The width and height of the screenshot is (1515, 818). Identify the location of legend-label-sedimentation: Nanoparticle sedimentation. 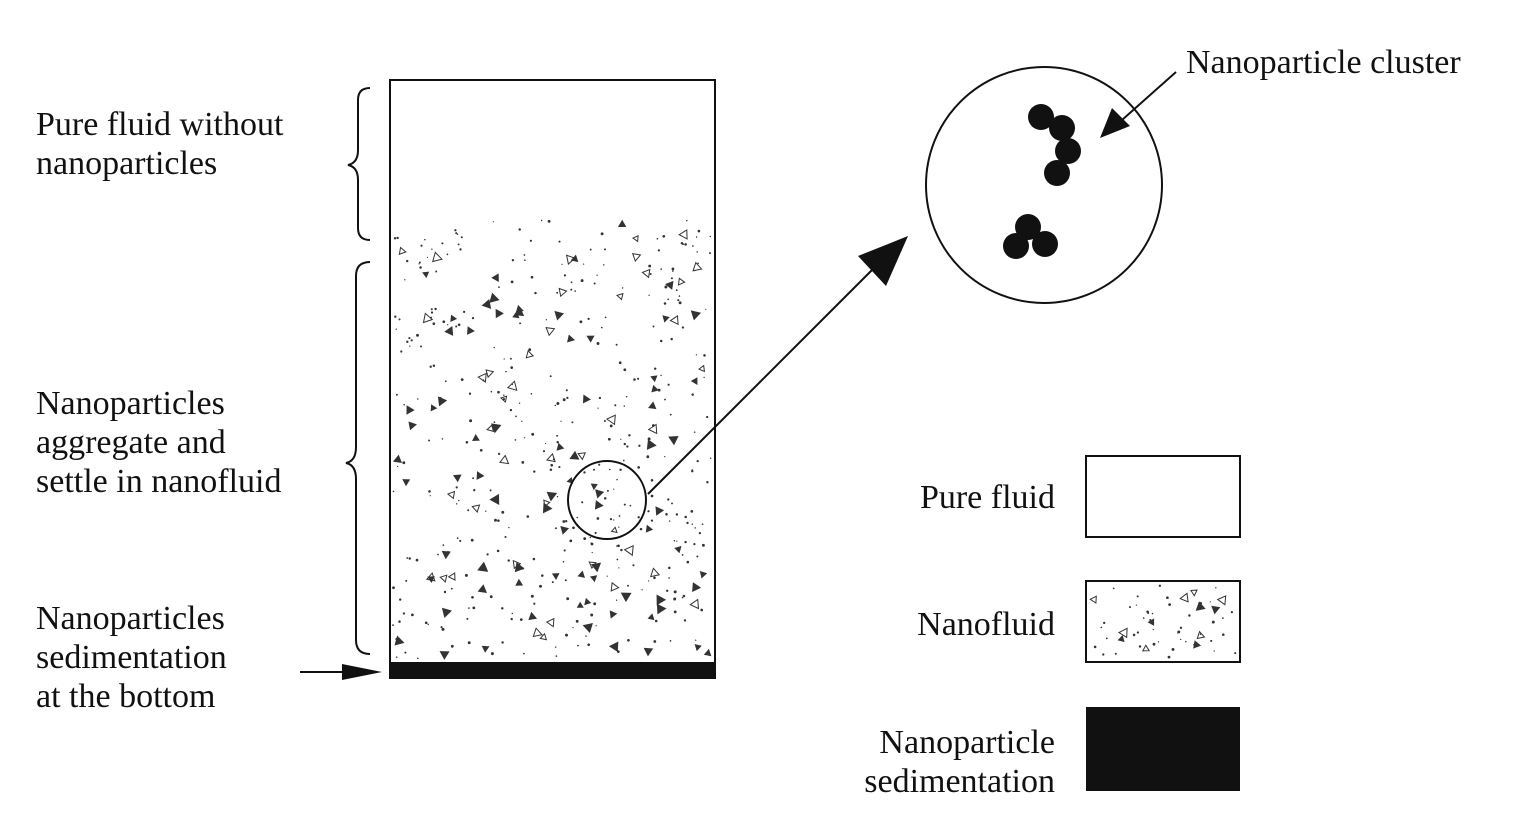
(927, 762).